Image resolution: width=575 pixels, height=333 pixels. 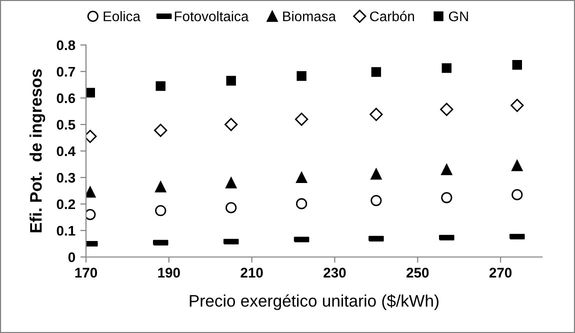 What do you see at coordinates (500, 273) in the screenshot?
I see `x-tick-label: 270` at bounding box center [500, 273].